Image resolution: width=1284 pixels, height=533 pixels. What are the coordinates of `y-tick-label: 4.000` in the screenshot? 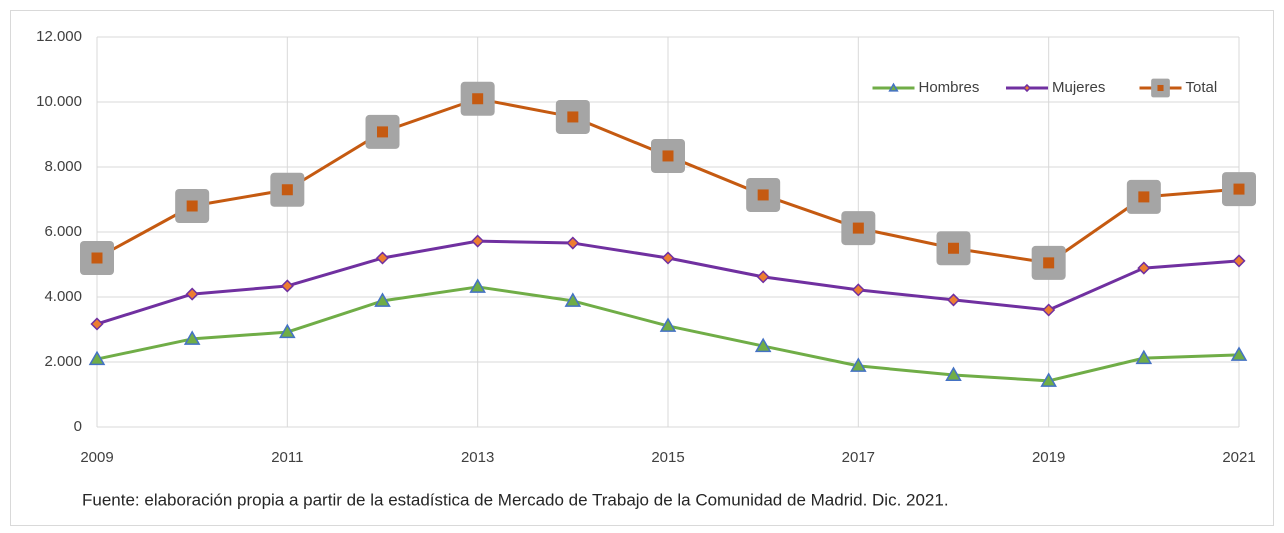 It's located at (63, 296).